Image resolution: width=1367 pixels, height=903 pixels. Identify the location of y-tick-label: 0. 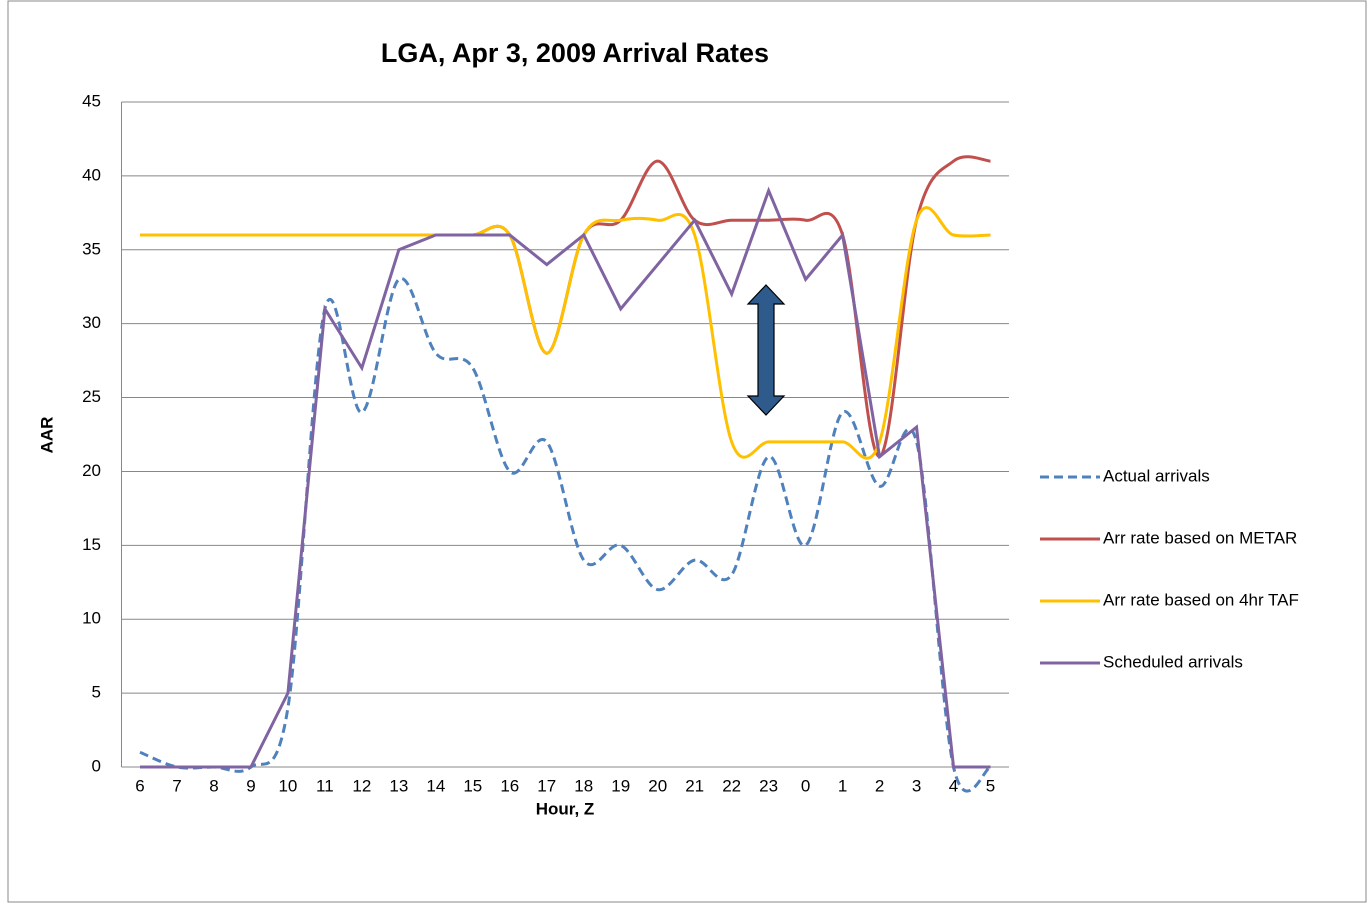
(96, 765).